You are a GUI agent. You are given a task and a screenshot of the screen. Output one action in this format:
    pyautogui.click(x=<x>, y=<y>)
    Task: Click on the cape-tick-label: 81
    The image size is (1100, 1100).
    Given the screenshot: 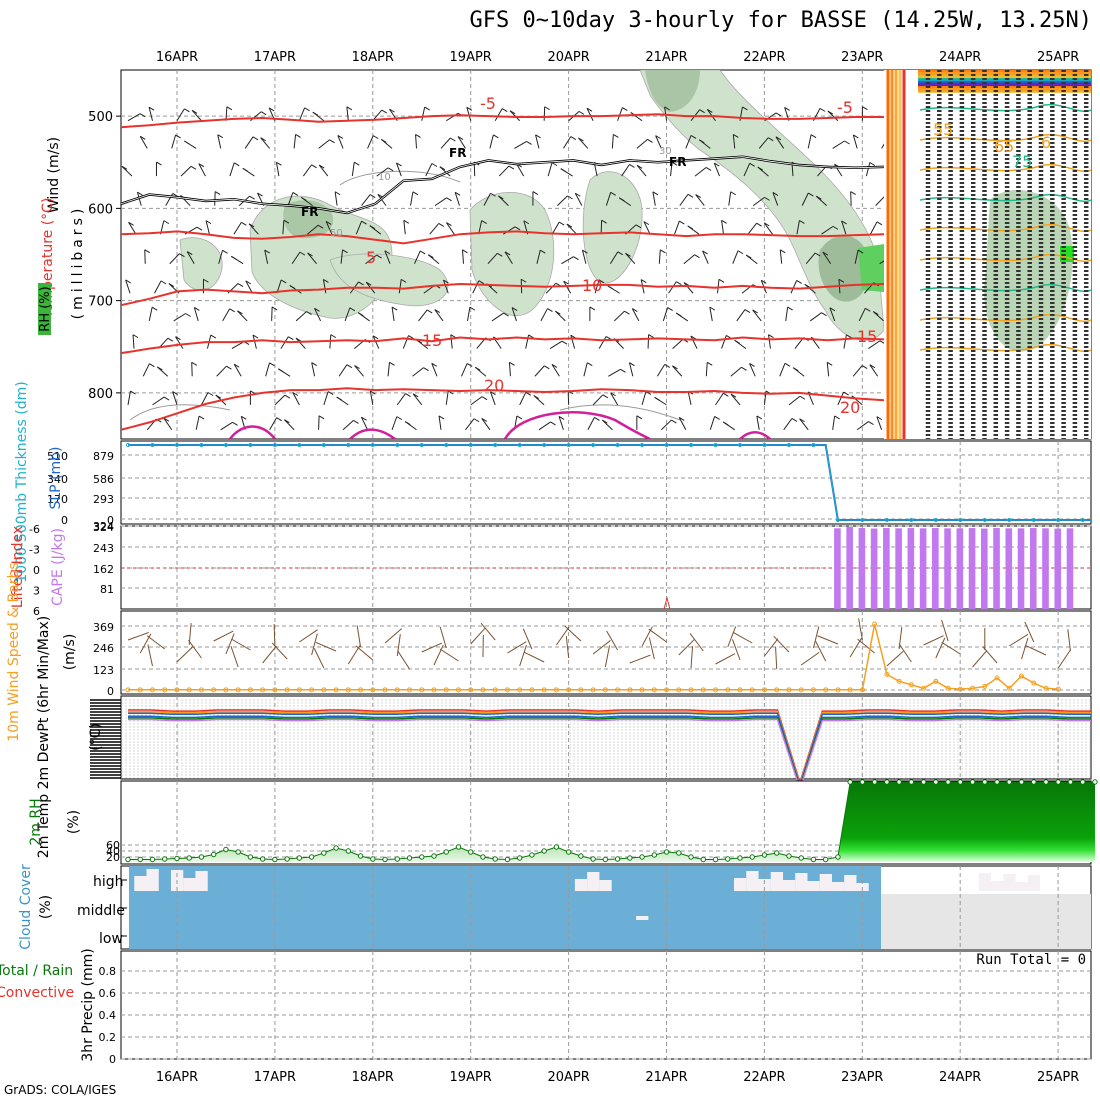 What is the action you would take?
    pyautogui.click(x=107, y=589)
    